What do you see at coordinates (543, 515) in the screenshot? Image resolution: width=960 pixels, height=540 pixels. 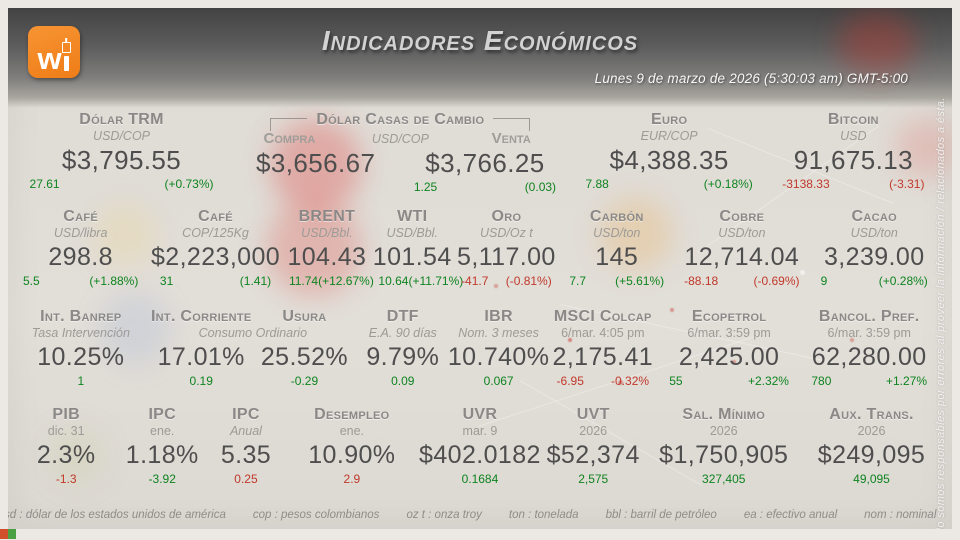 I see `legend-item: ton : tonelada` at bounding box center [543, 515].